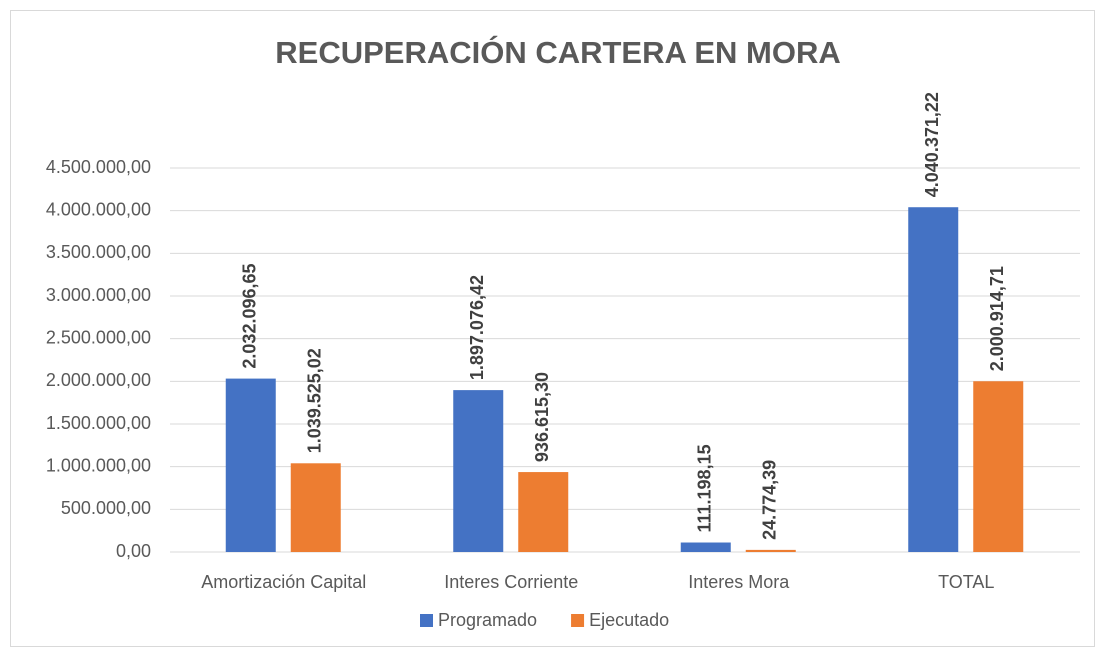  Describe the element at coordinates (739, 582) in the screenshot. I see `x-tick-label: Interes Mora` at that location.